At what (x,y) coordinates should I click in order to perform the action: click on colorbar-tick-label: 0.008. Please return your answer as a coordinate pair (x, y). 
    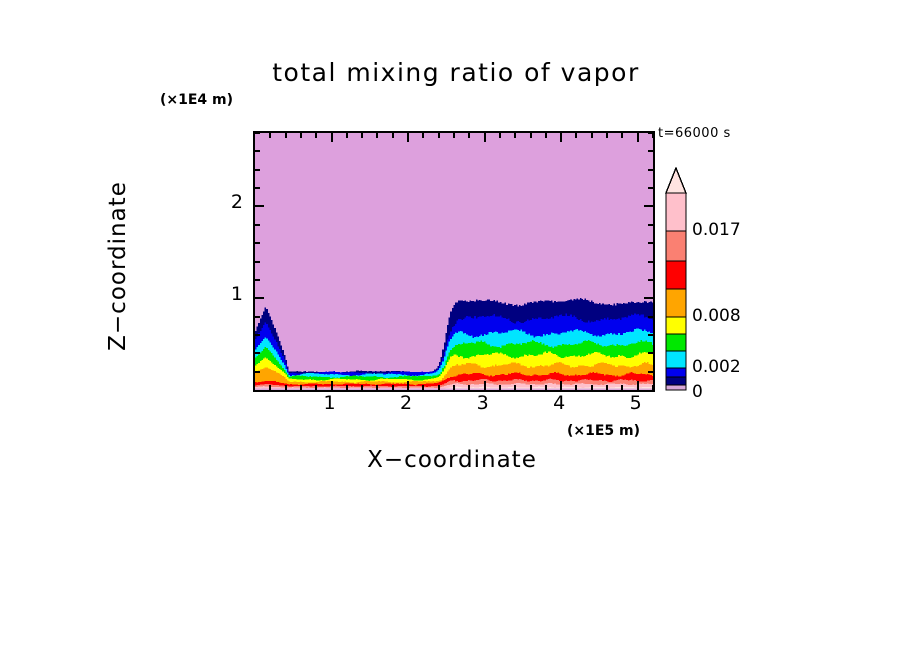
    Looking at the image, I should click on (716, 316).